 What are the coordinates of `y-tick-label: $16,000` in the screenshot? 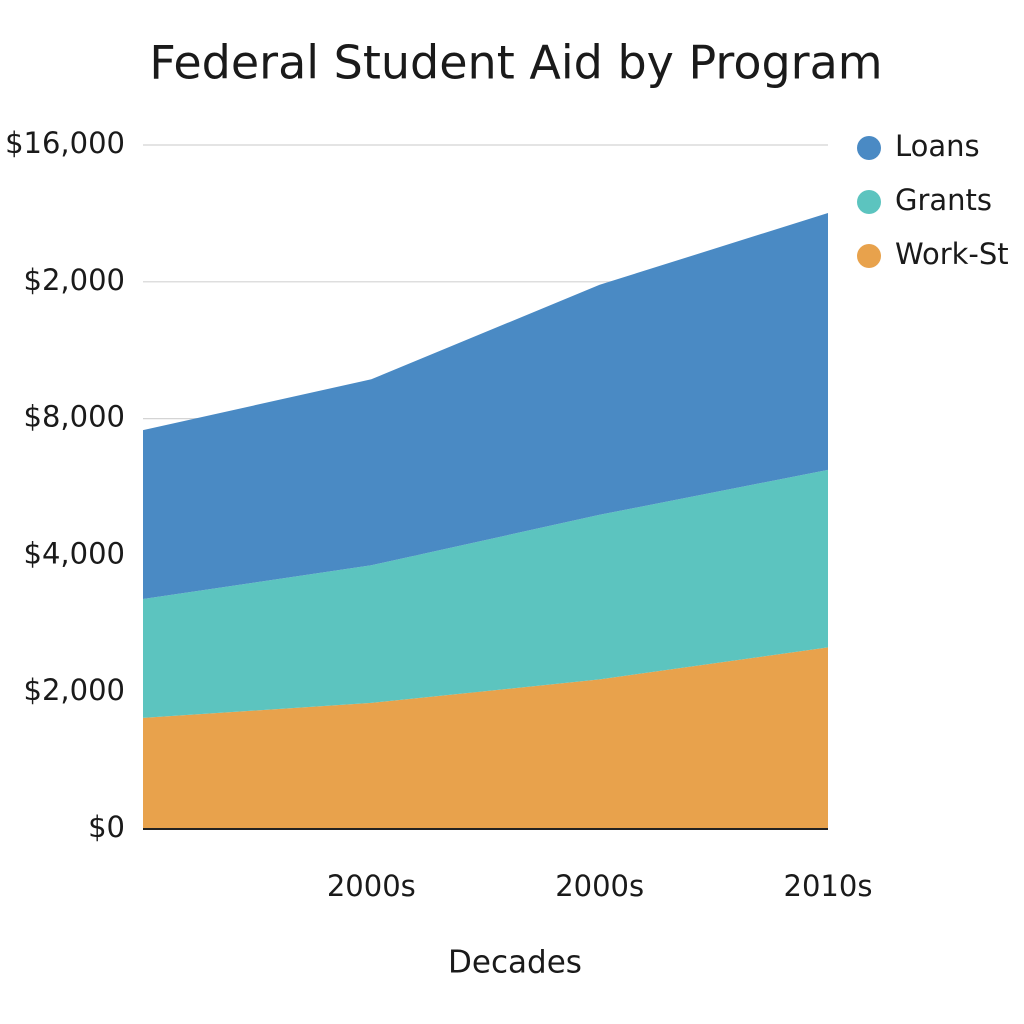 It's located at (65, 143).